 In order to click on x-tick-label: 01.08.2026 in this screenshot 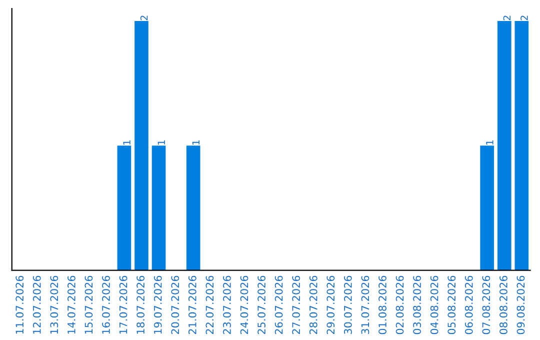, I will do `click(382, 305)`.